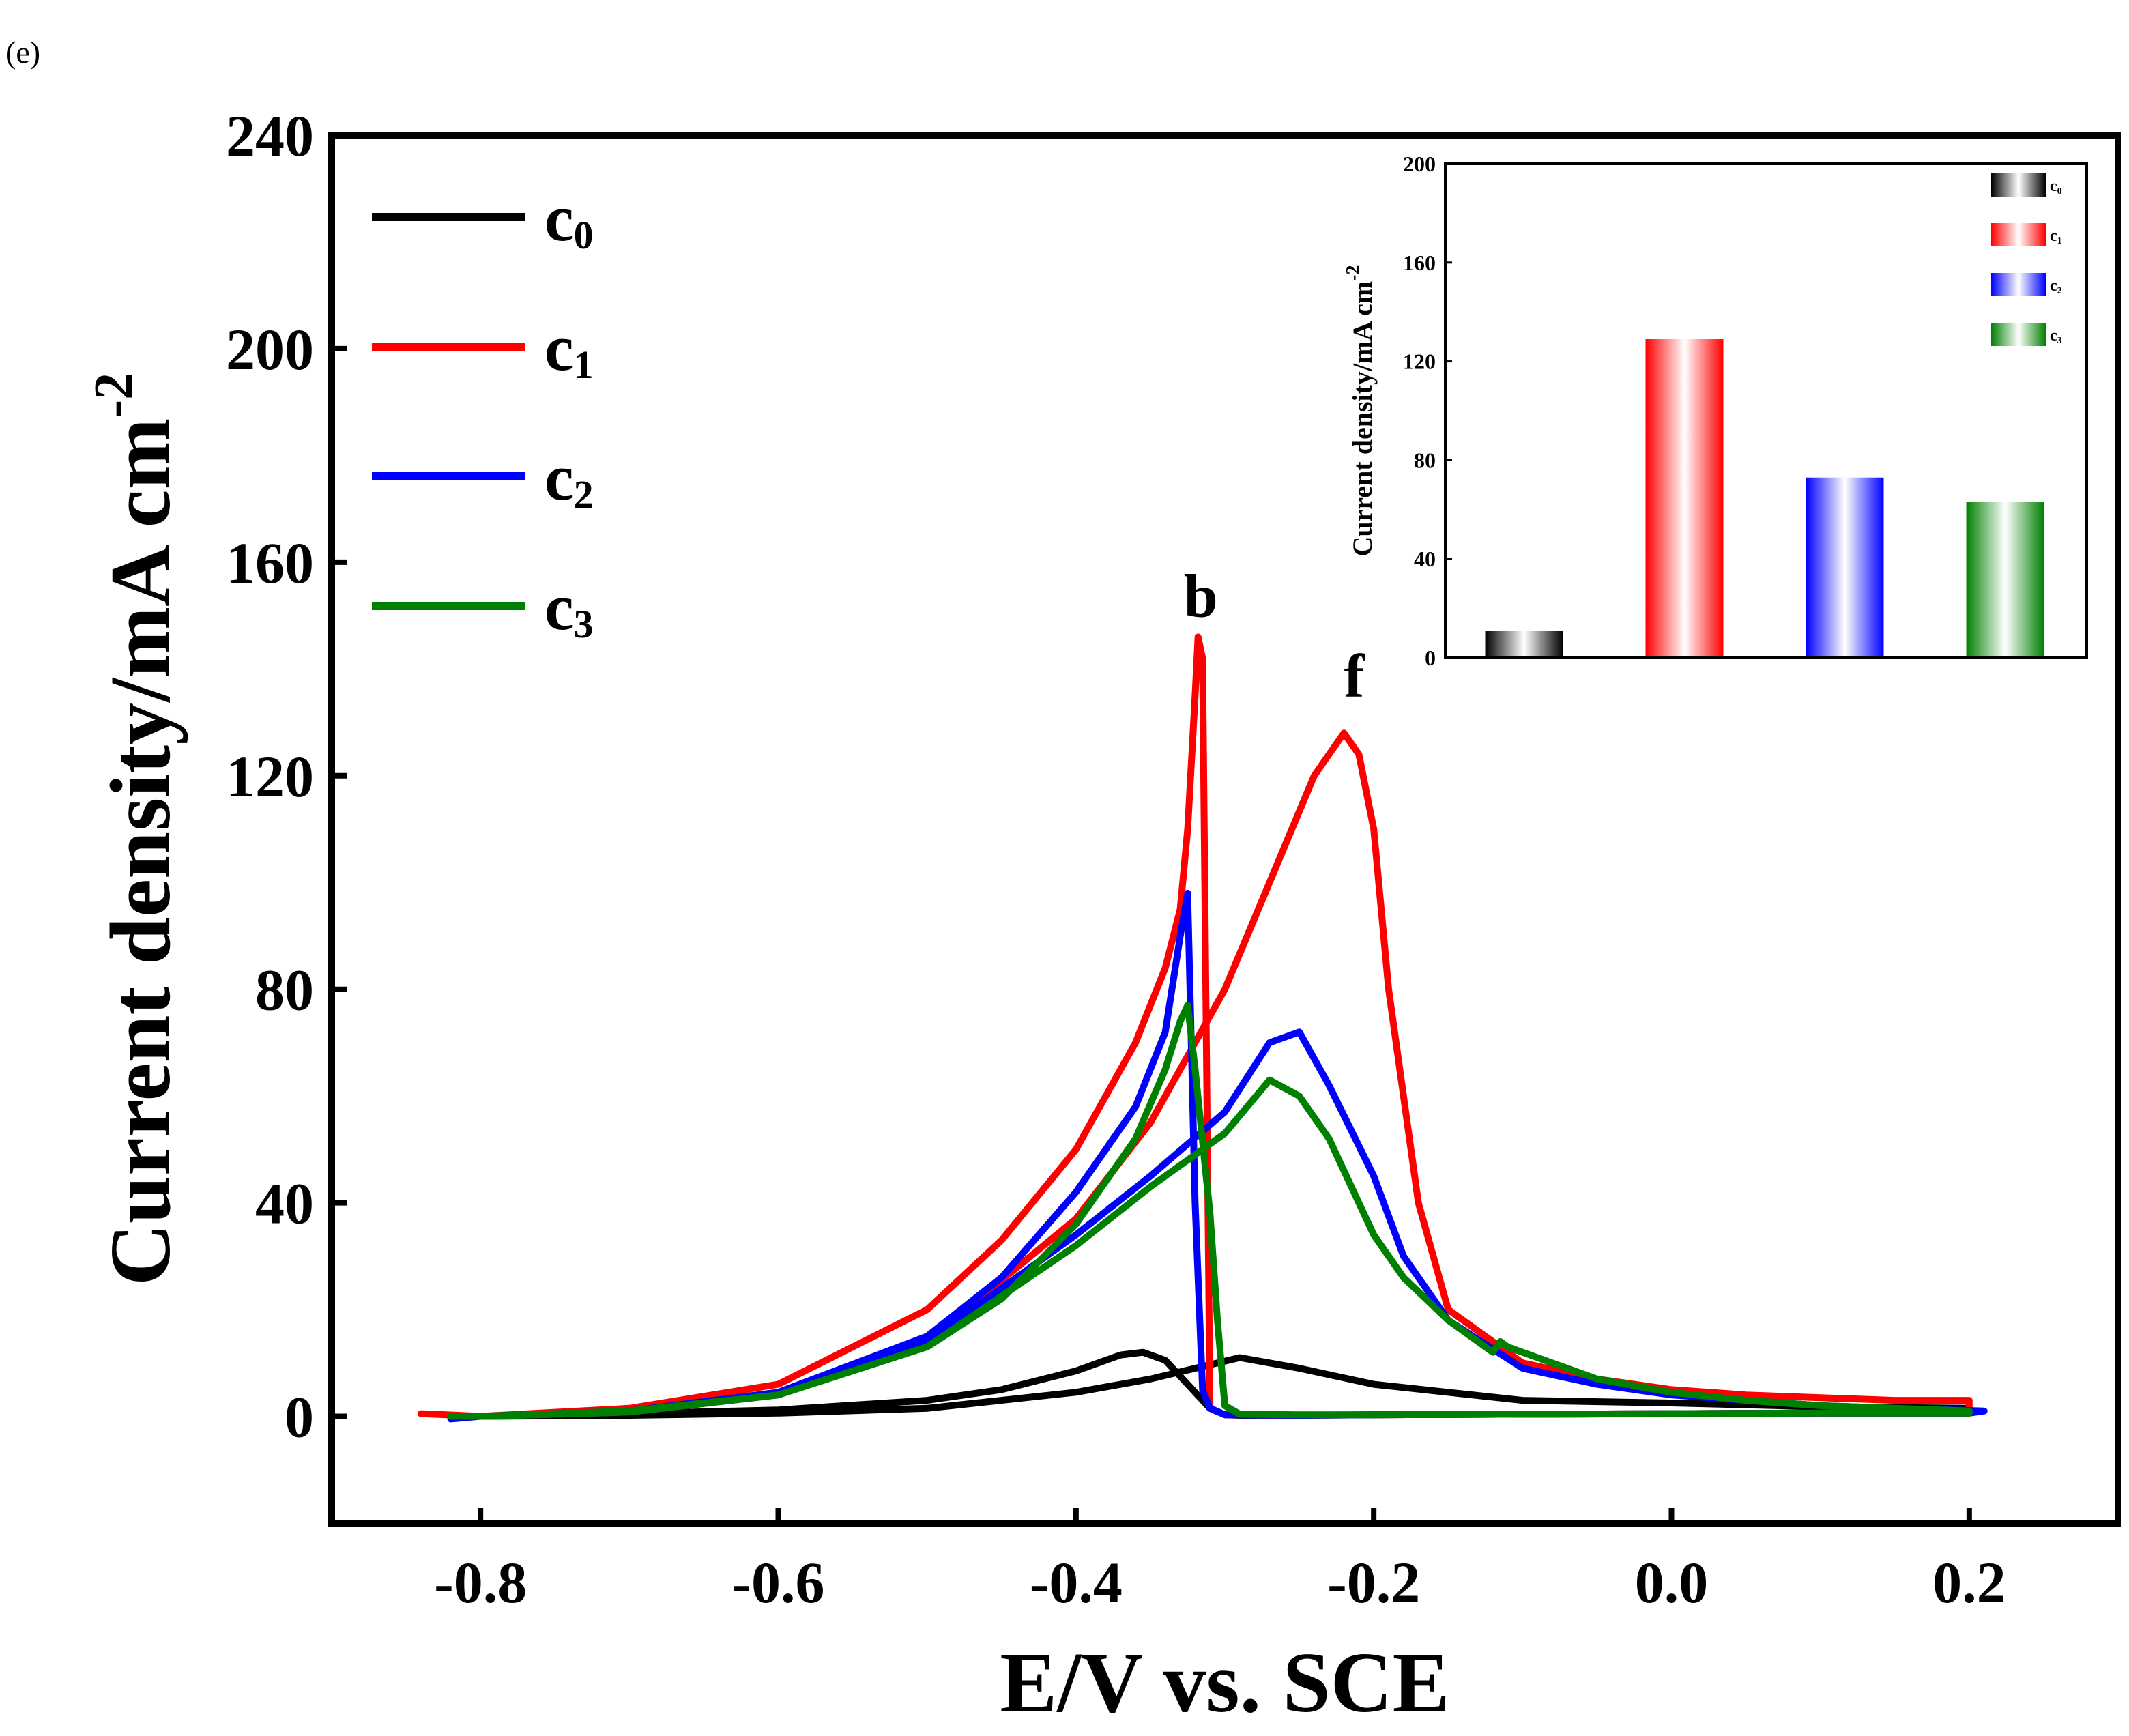 Image resolution: width=2129 pixels, height=1736 pixels. Describe the element at coordinates (299, 1417) in the screenshot. I see `y-tick-label: 0` at that location.